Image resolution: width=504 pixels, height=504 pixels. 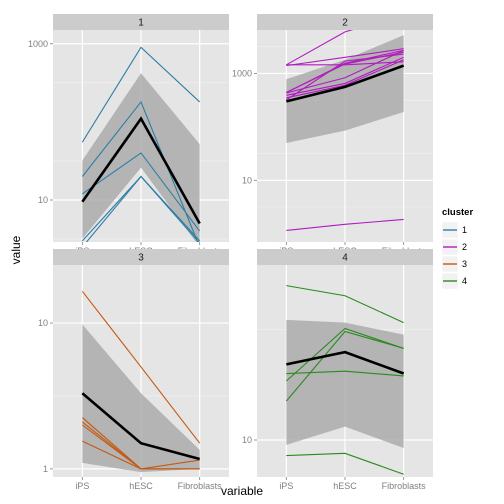 I want to click on legend-label: 2, so click(x=464, y=247).